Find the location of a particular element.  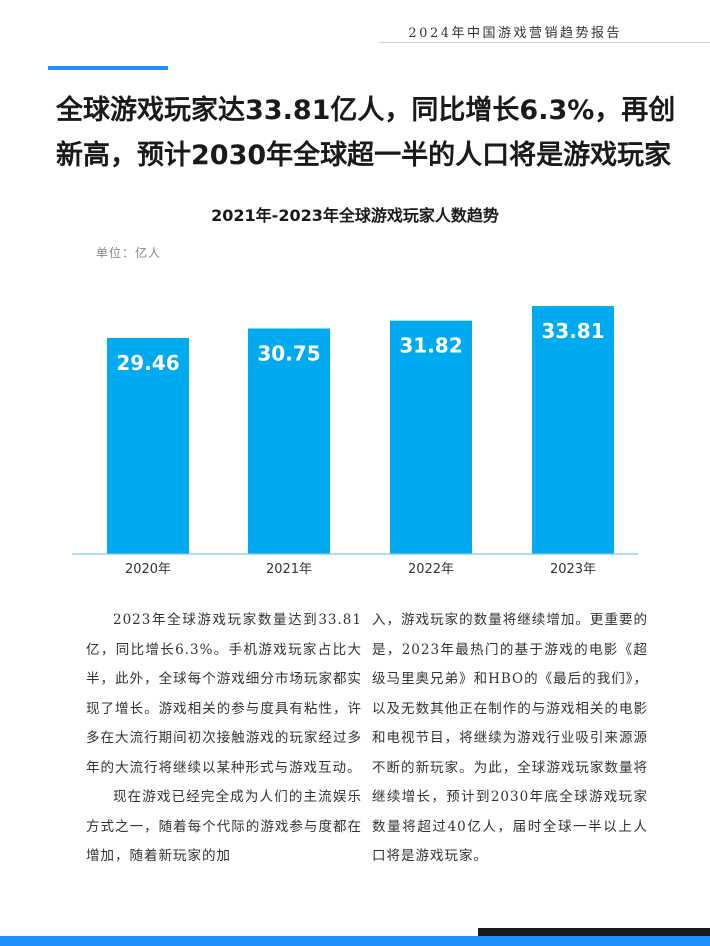

value-label: 31.82 is located at coordinates (430, 346).